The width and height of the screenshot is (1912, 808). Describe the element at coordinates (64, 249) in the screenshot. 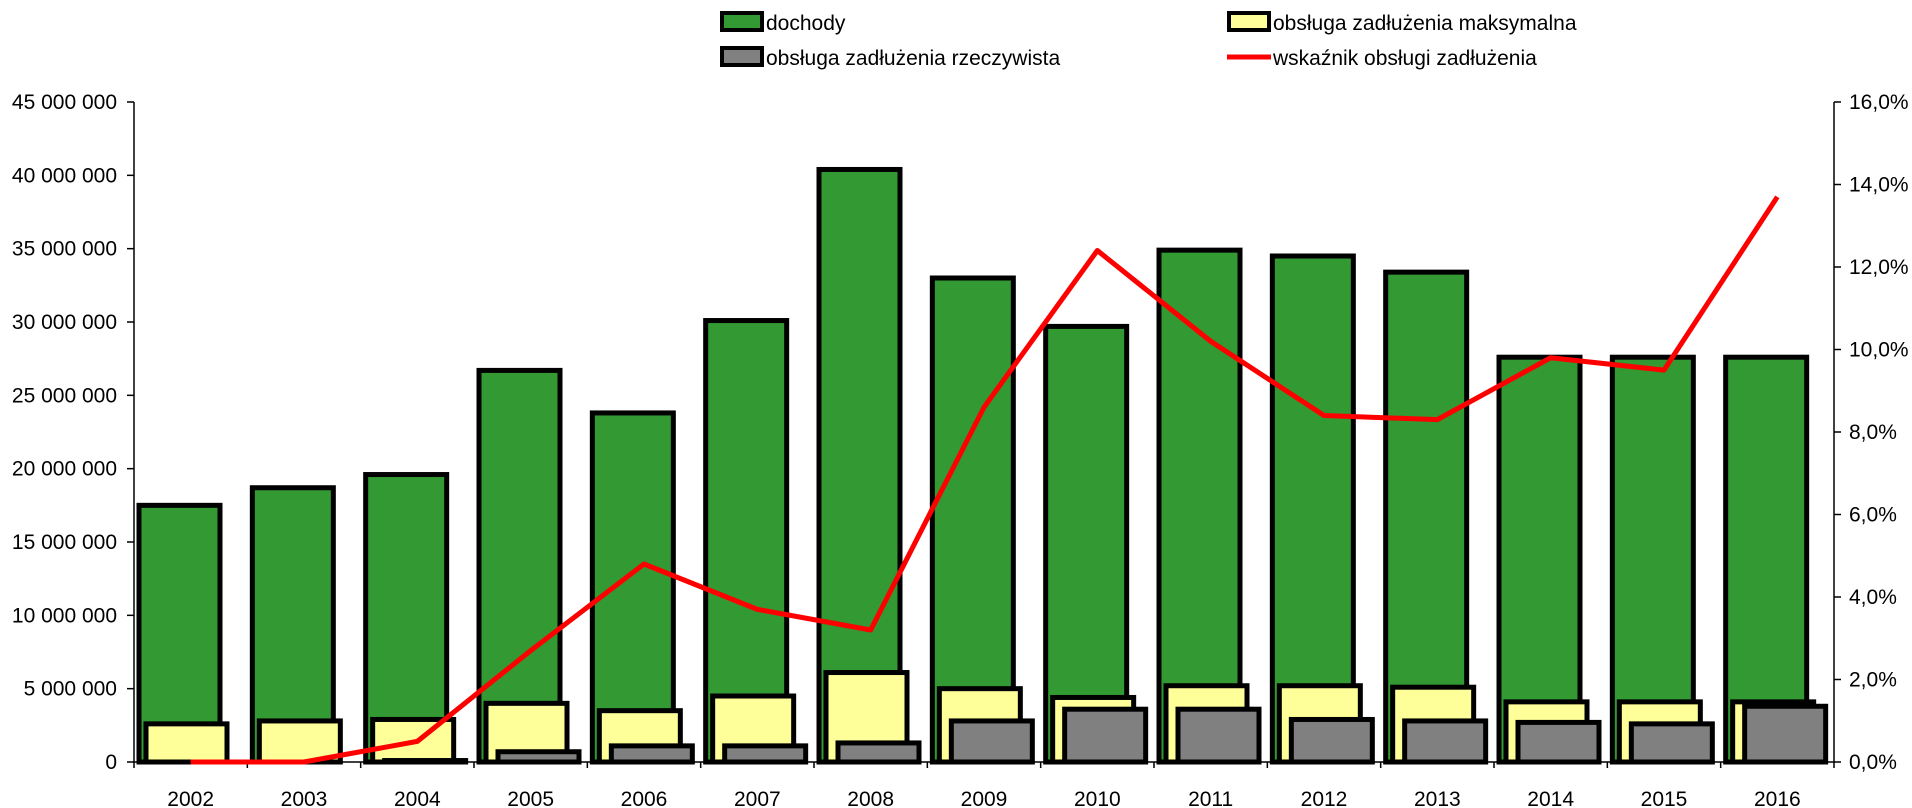

I see `left-tick-label: 35 000 000` at that location.